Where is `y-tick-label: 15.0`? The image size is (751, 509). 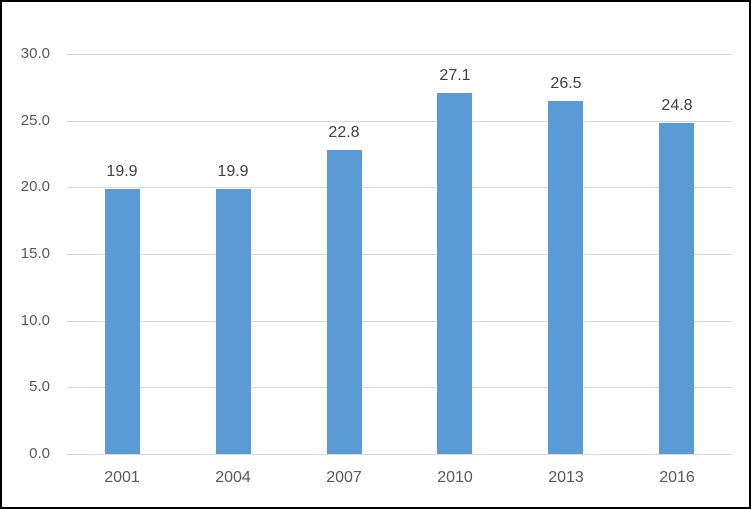
y-tick-label: 15.0 is located at coordinates (35, 253).